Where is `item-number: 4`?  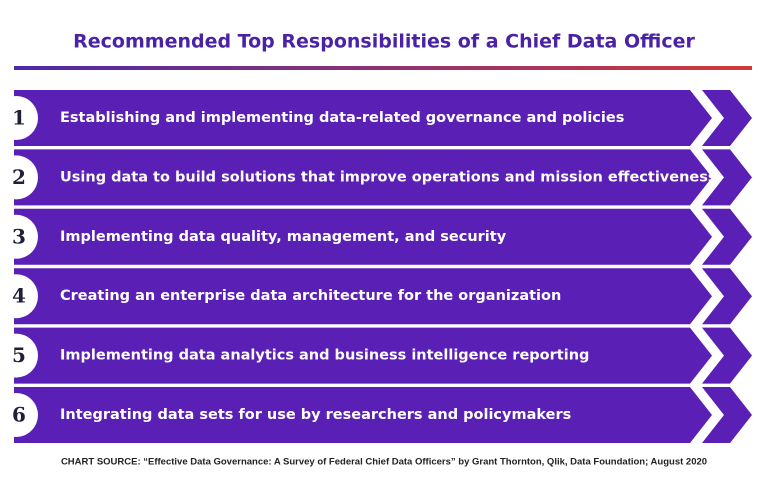 item-number: 4 is located at coordinates (19, 296).